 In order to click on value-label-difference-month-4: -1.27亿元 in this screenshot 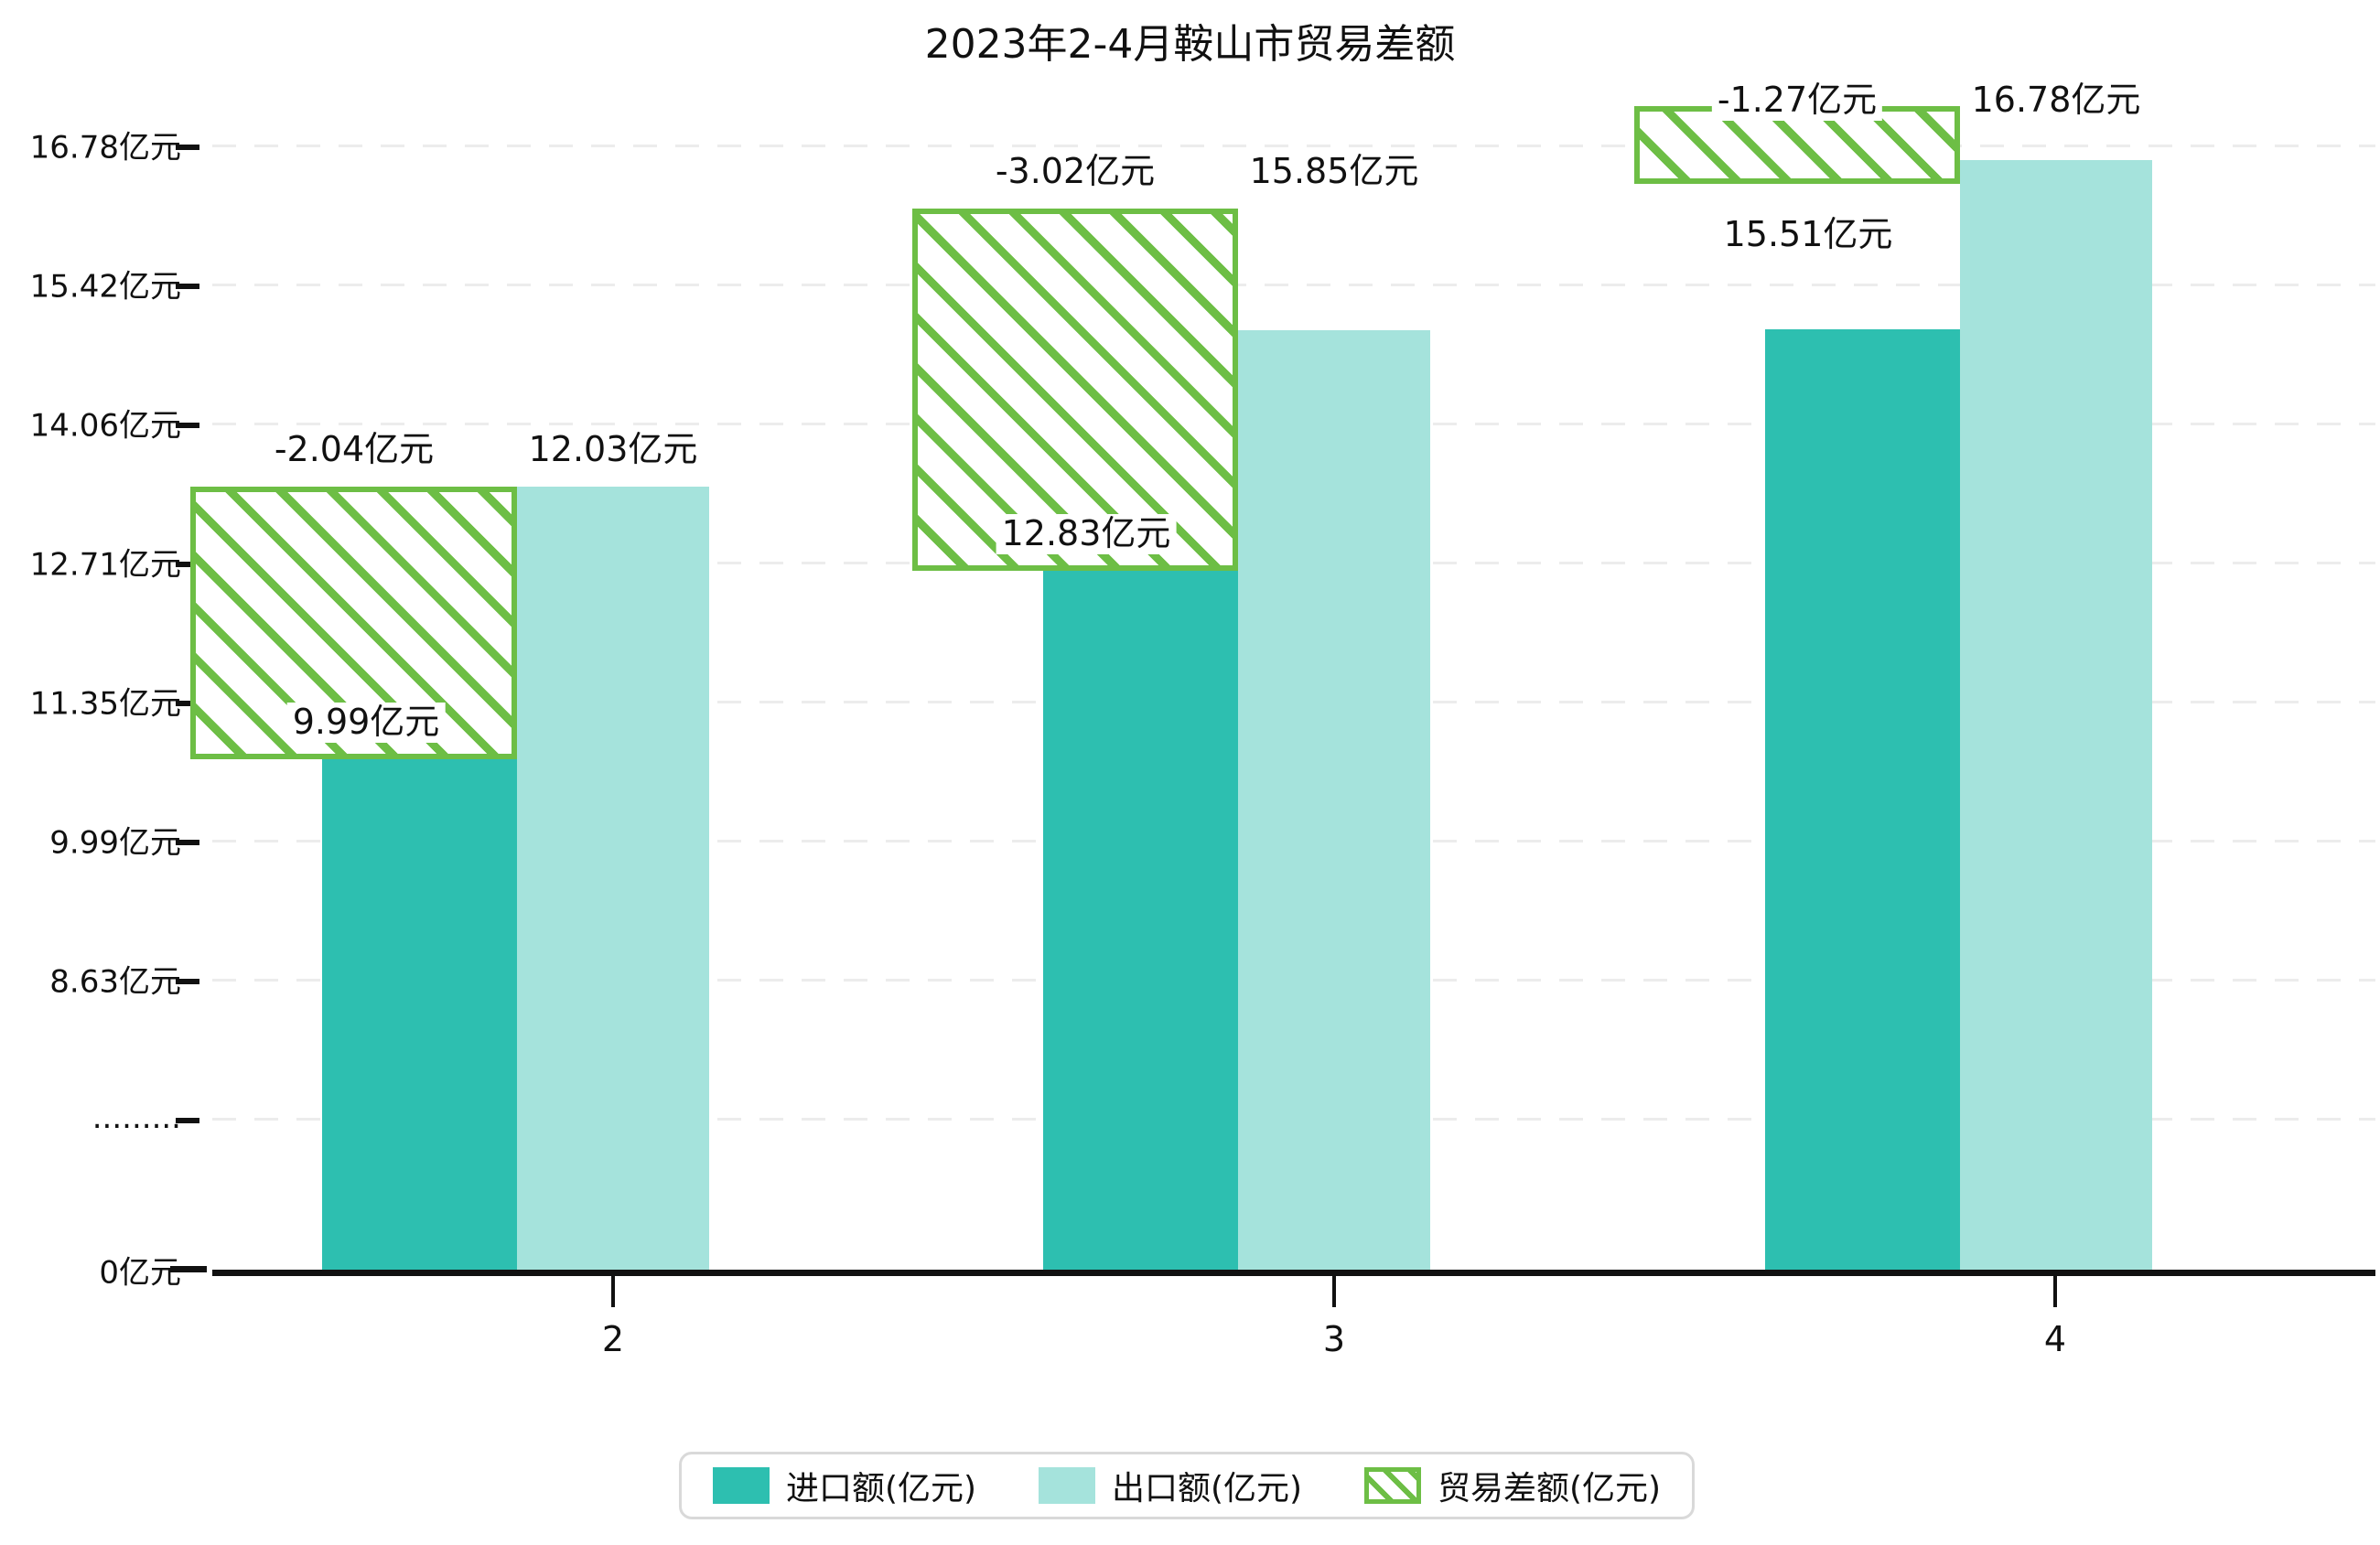, I will do `click(1797, 101)`.